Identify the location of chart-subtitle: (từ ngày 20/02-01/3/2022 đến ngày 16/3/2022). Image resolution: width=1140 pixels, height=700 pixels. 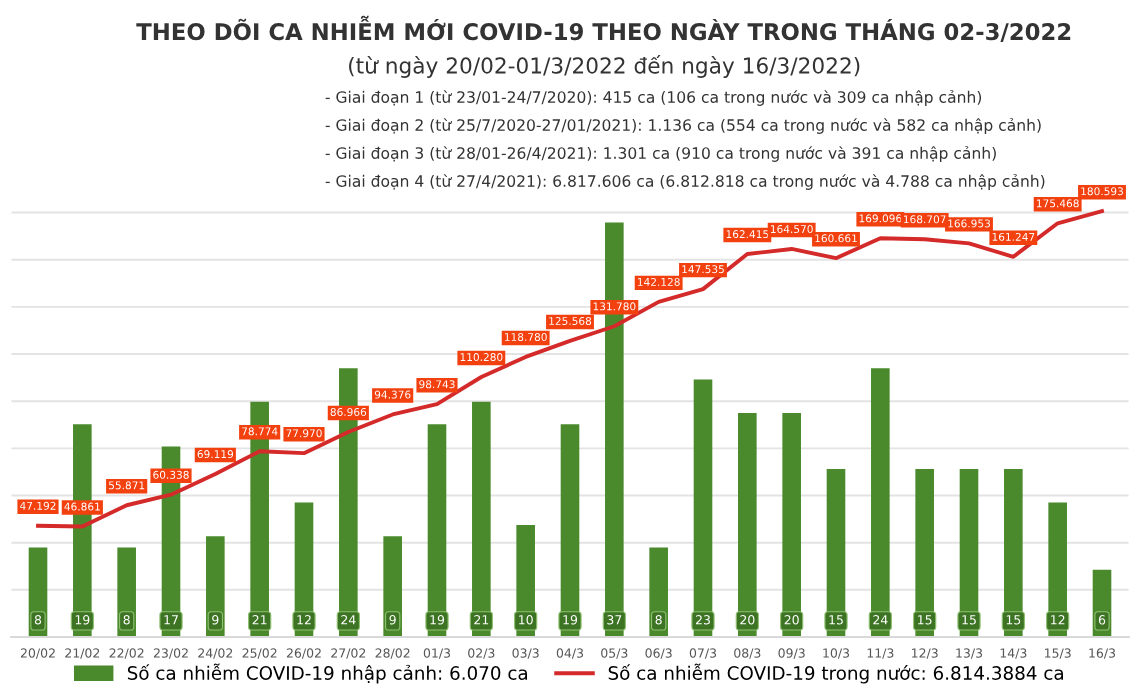
(604, 66).